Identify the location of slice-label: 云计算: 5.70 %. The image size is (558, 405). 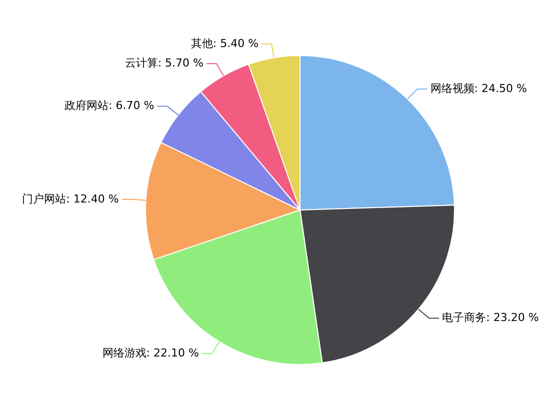
(164, 63).